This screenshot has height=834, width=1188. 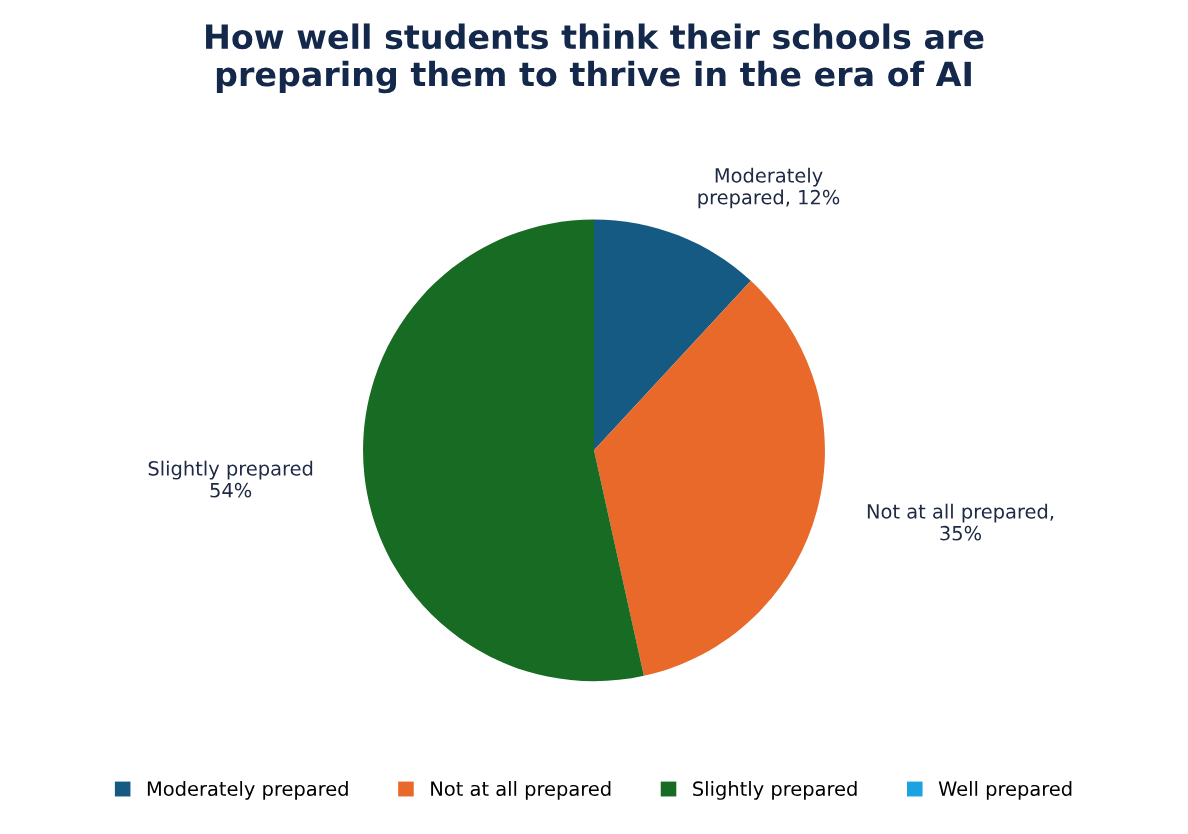 What do you see at coordinates (595, 58) in the screenshot?
I see `chart-title: How well students think their schools are preparing them to thrive in the era of AI` at bounding box center [595, 58].